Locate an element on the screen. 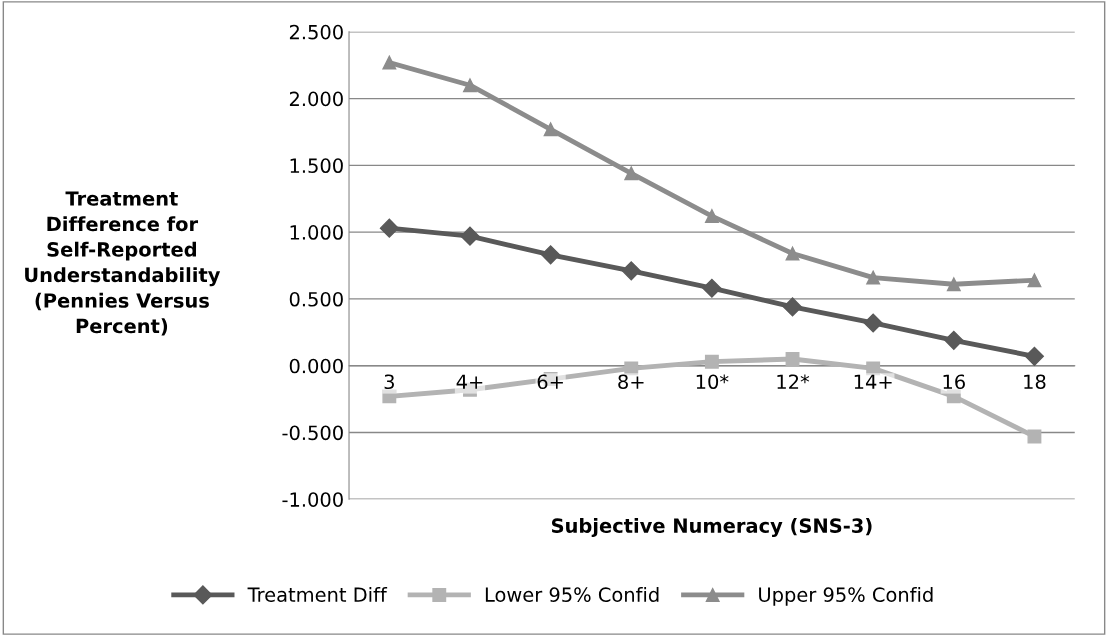 This screenshot has width=1108, height=636. x-tick-label: 16 is located at coordinates (954, 382).